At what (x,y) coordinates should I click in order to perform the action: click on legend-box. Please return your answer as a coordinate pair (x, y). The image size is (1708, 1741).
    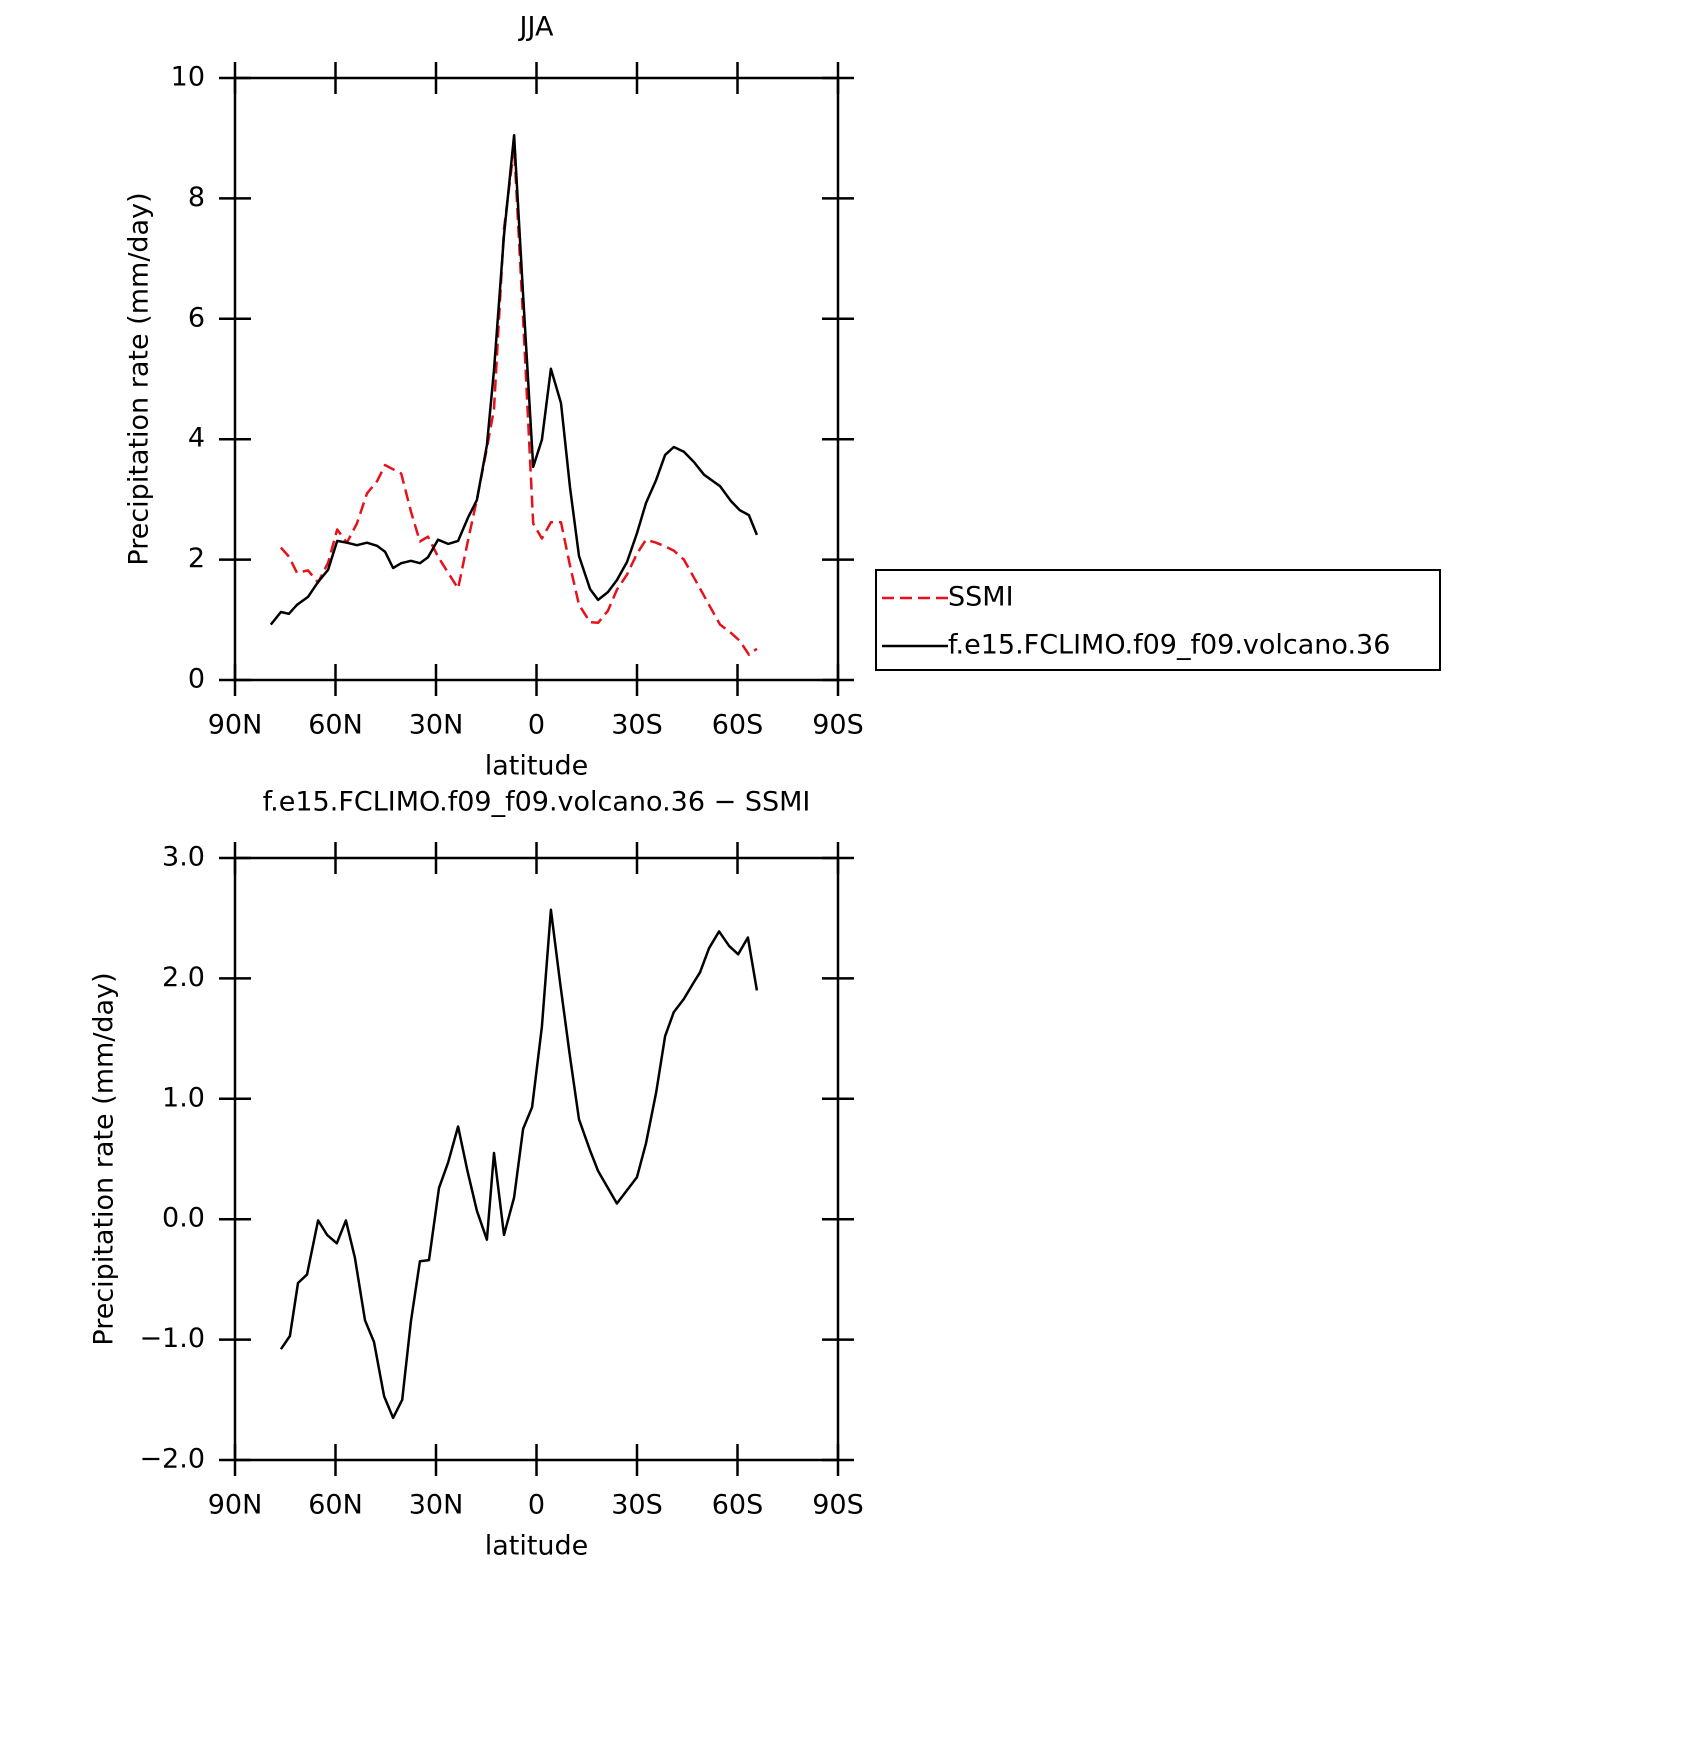
    Looking at the image, I should click on (1158, 620).